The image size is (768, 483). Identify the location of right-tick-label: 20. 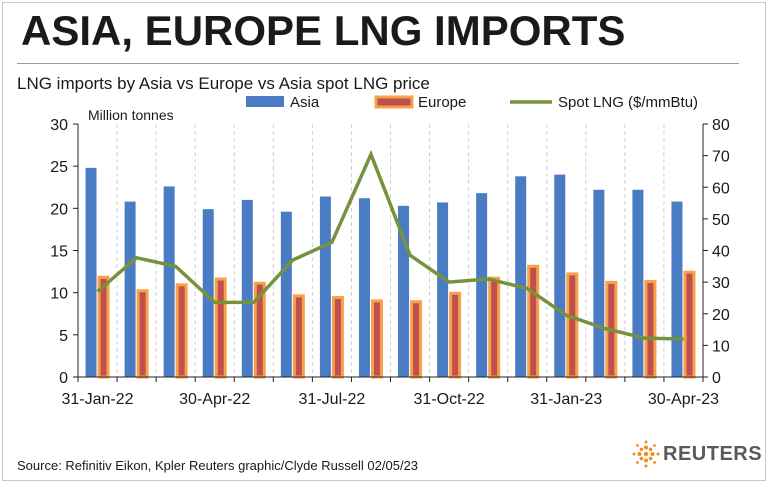
(721, 315).